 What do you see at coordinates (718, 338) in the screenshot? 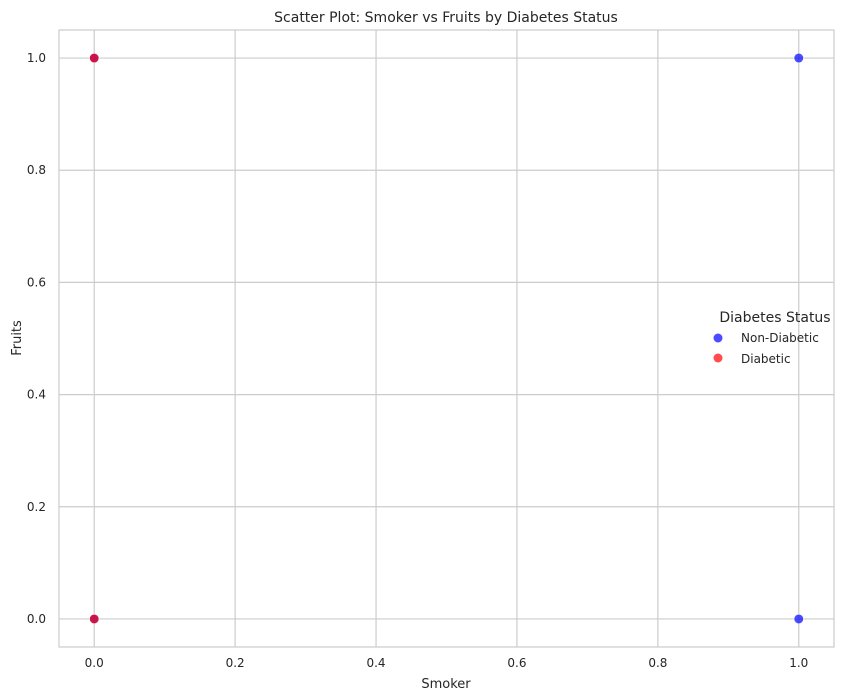
I see `legend-marker-non-diabetic` at bounding box center [718, 338].